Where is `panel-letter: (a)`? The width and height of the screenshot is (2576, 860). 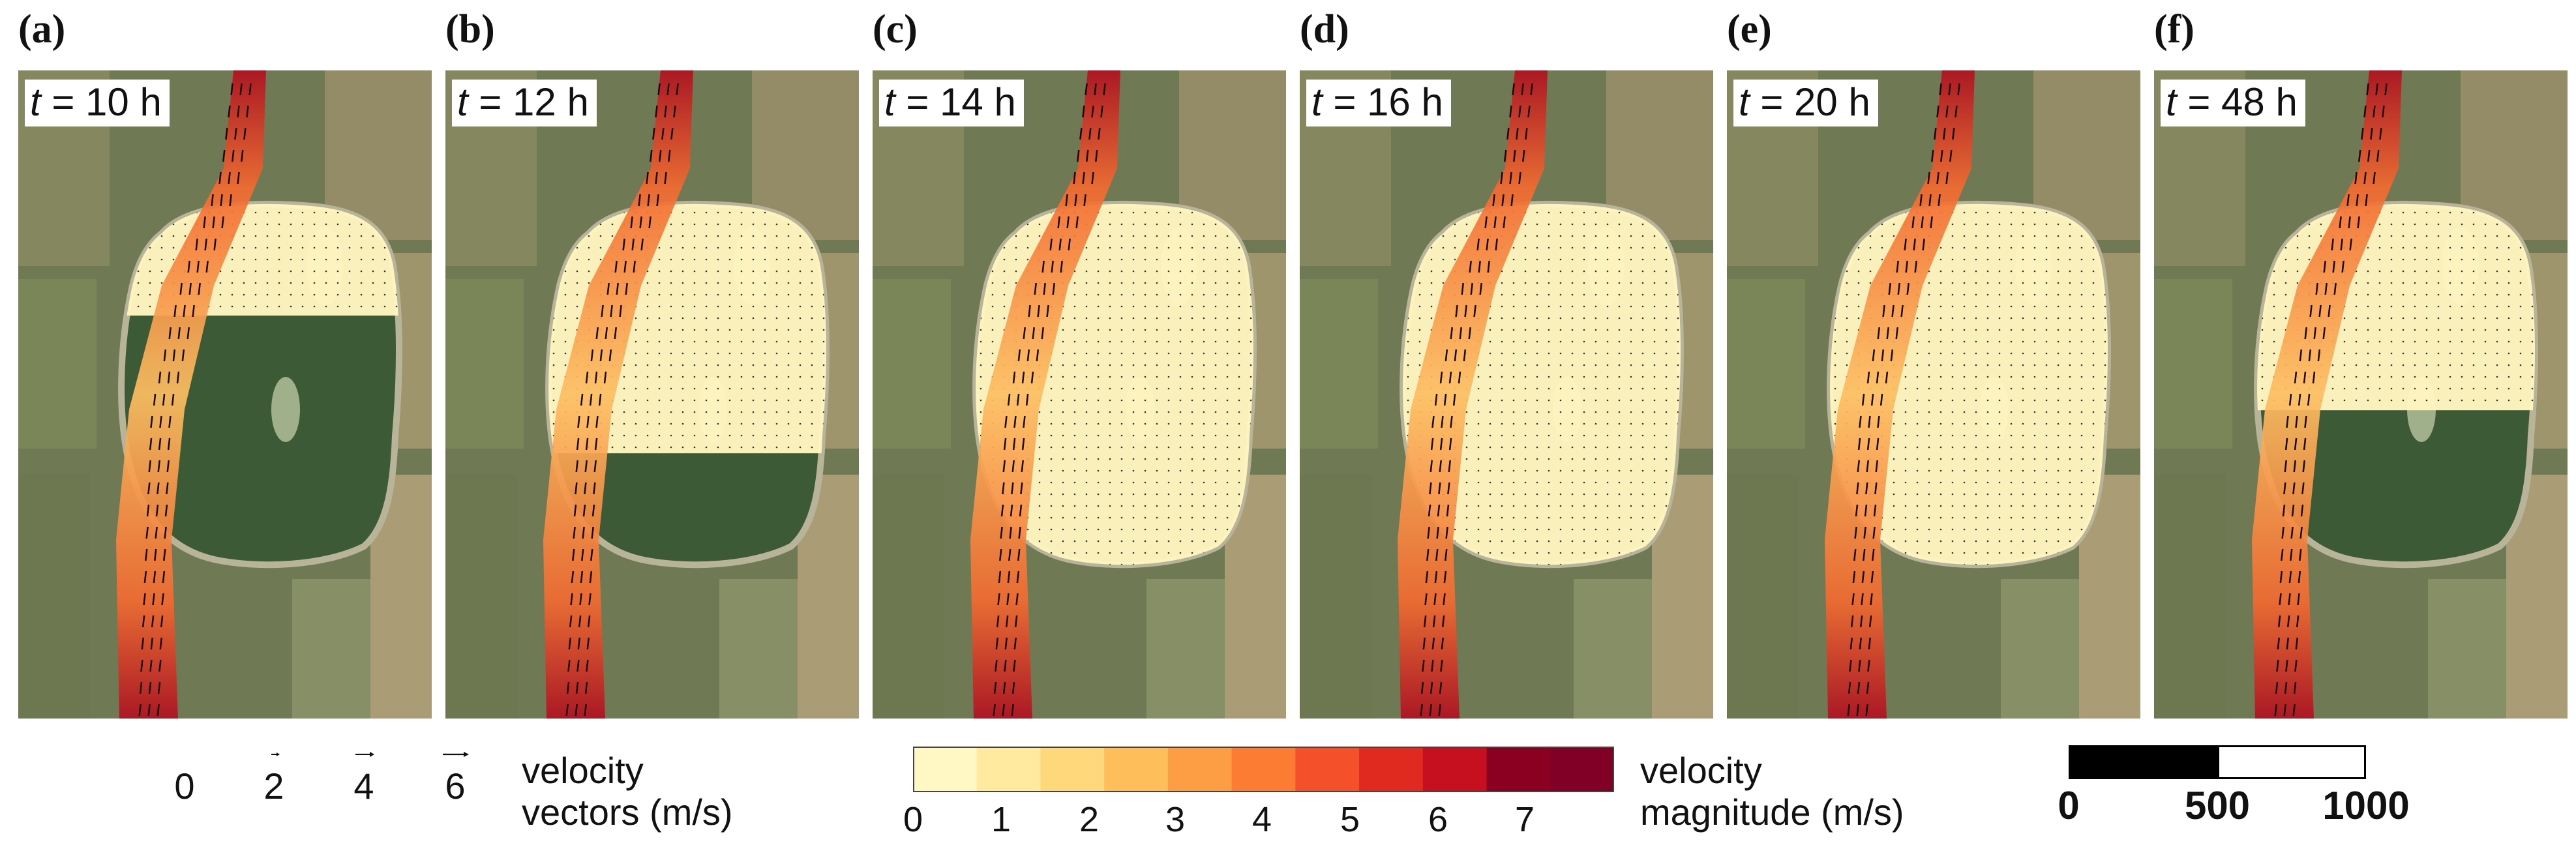 panel-letter: (a) is located at coordinates (42, 29).